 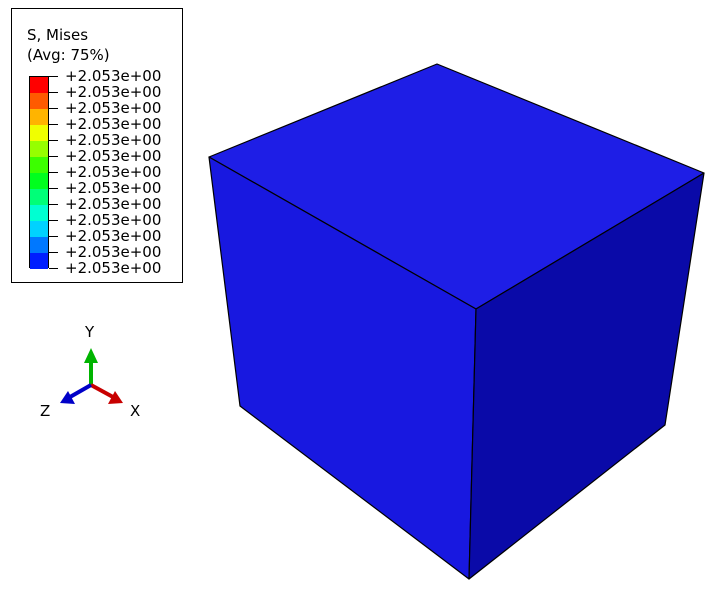 I want to click on z-axis-arrow, so click(x=80, y=391).